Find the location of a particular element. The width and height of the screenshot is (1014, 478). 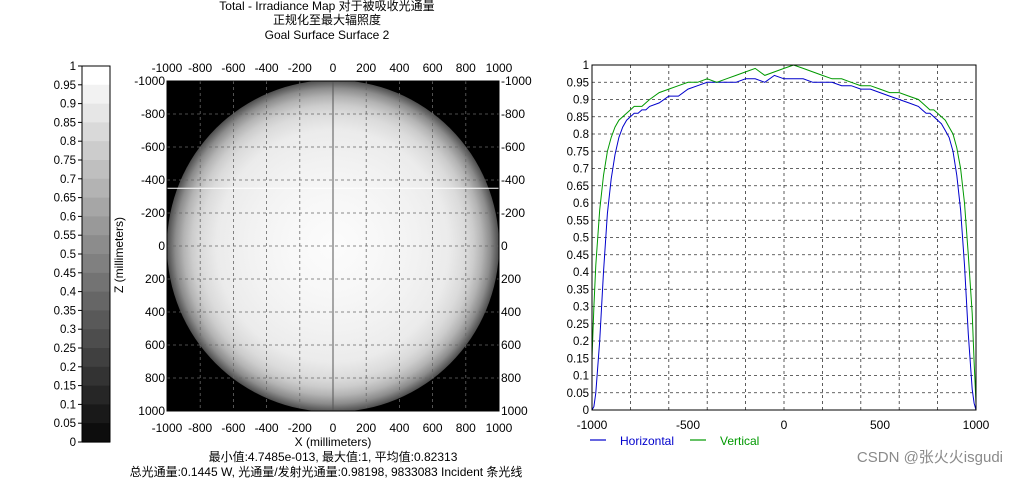

colorbar-tick-label: 0.25 is located at coordinates (65, 349).